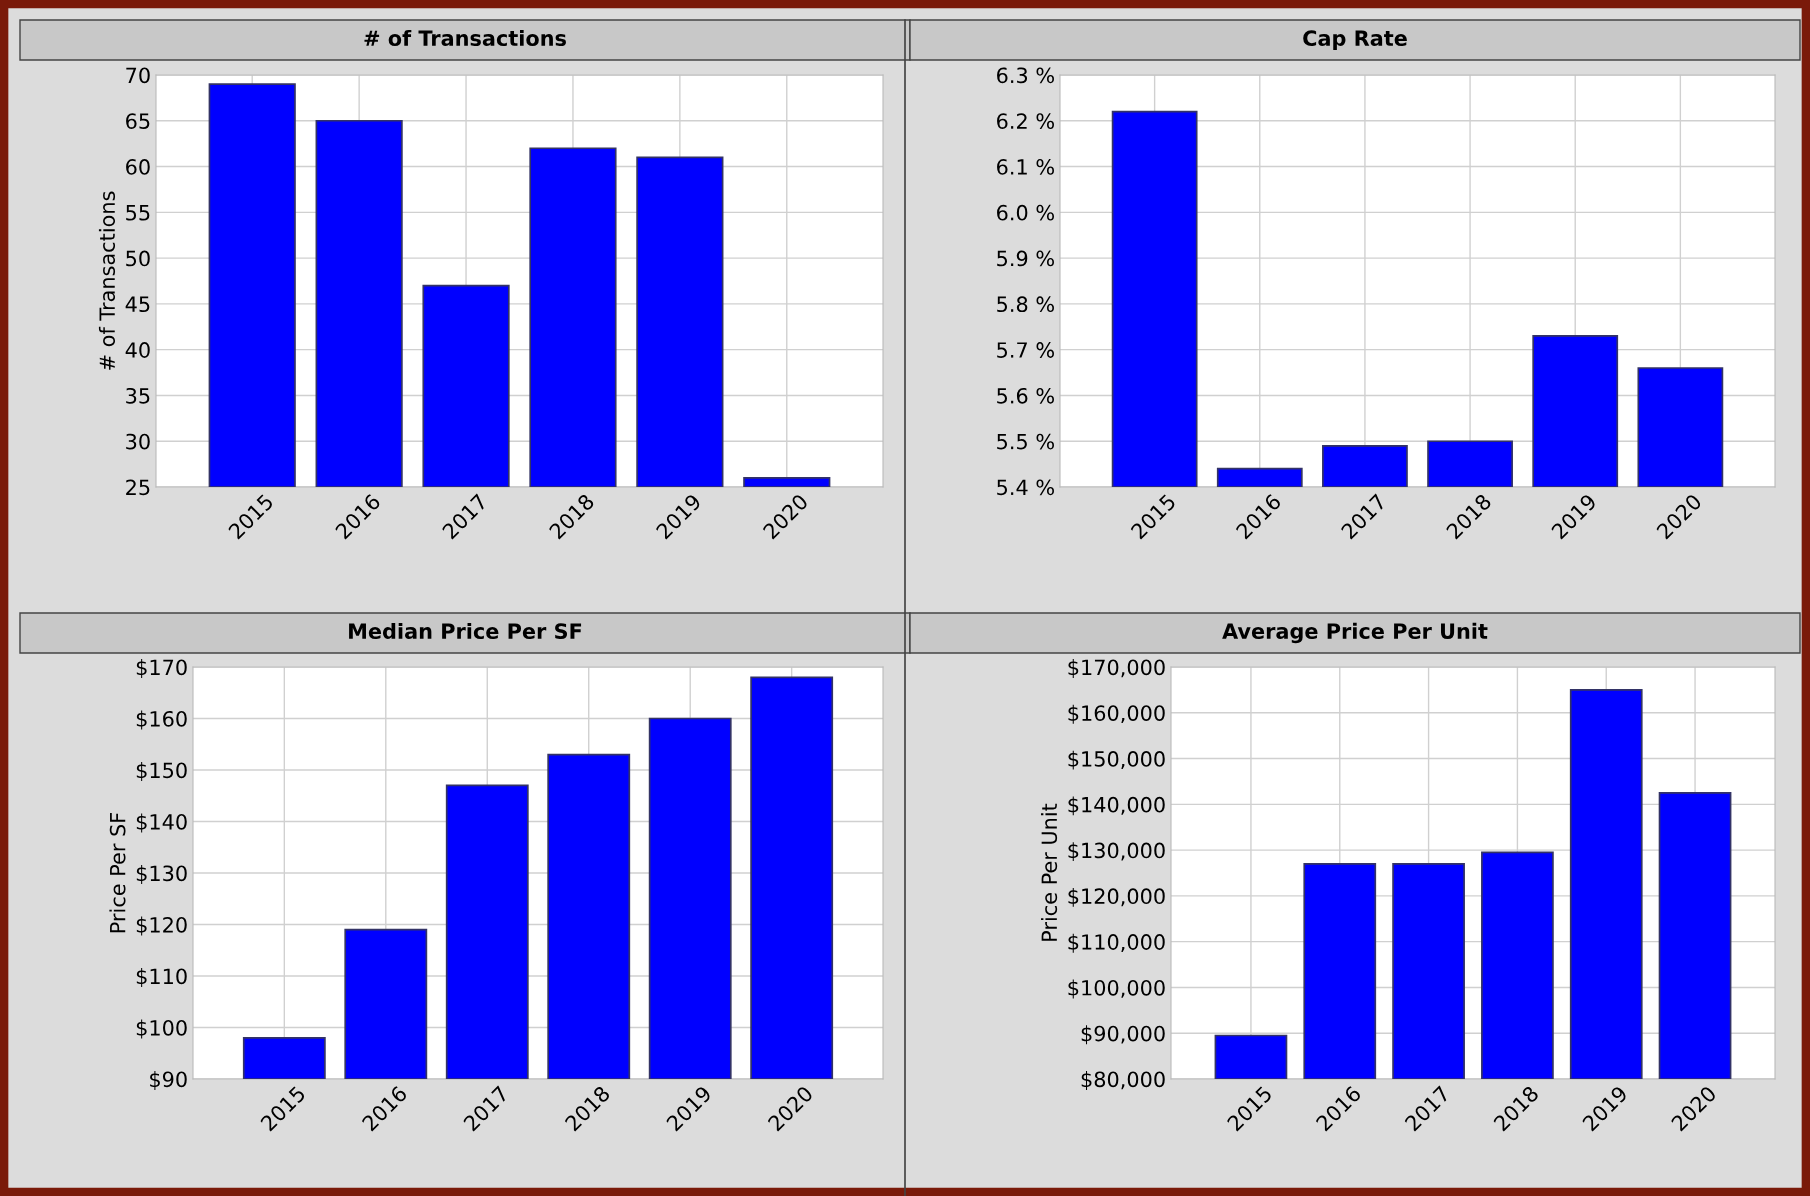  I want to click on y-tick-label: $150, so click(161, 771).